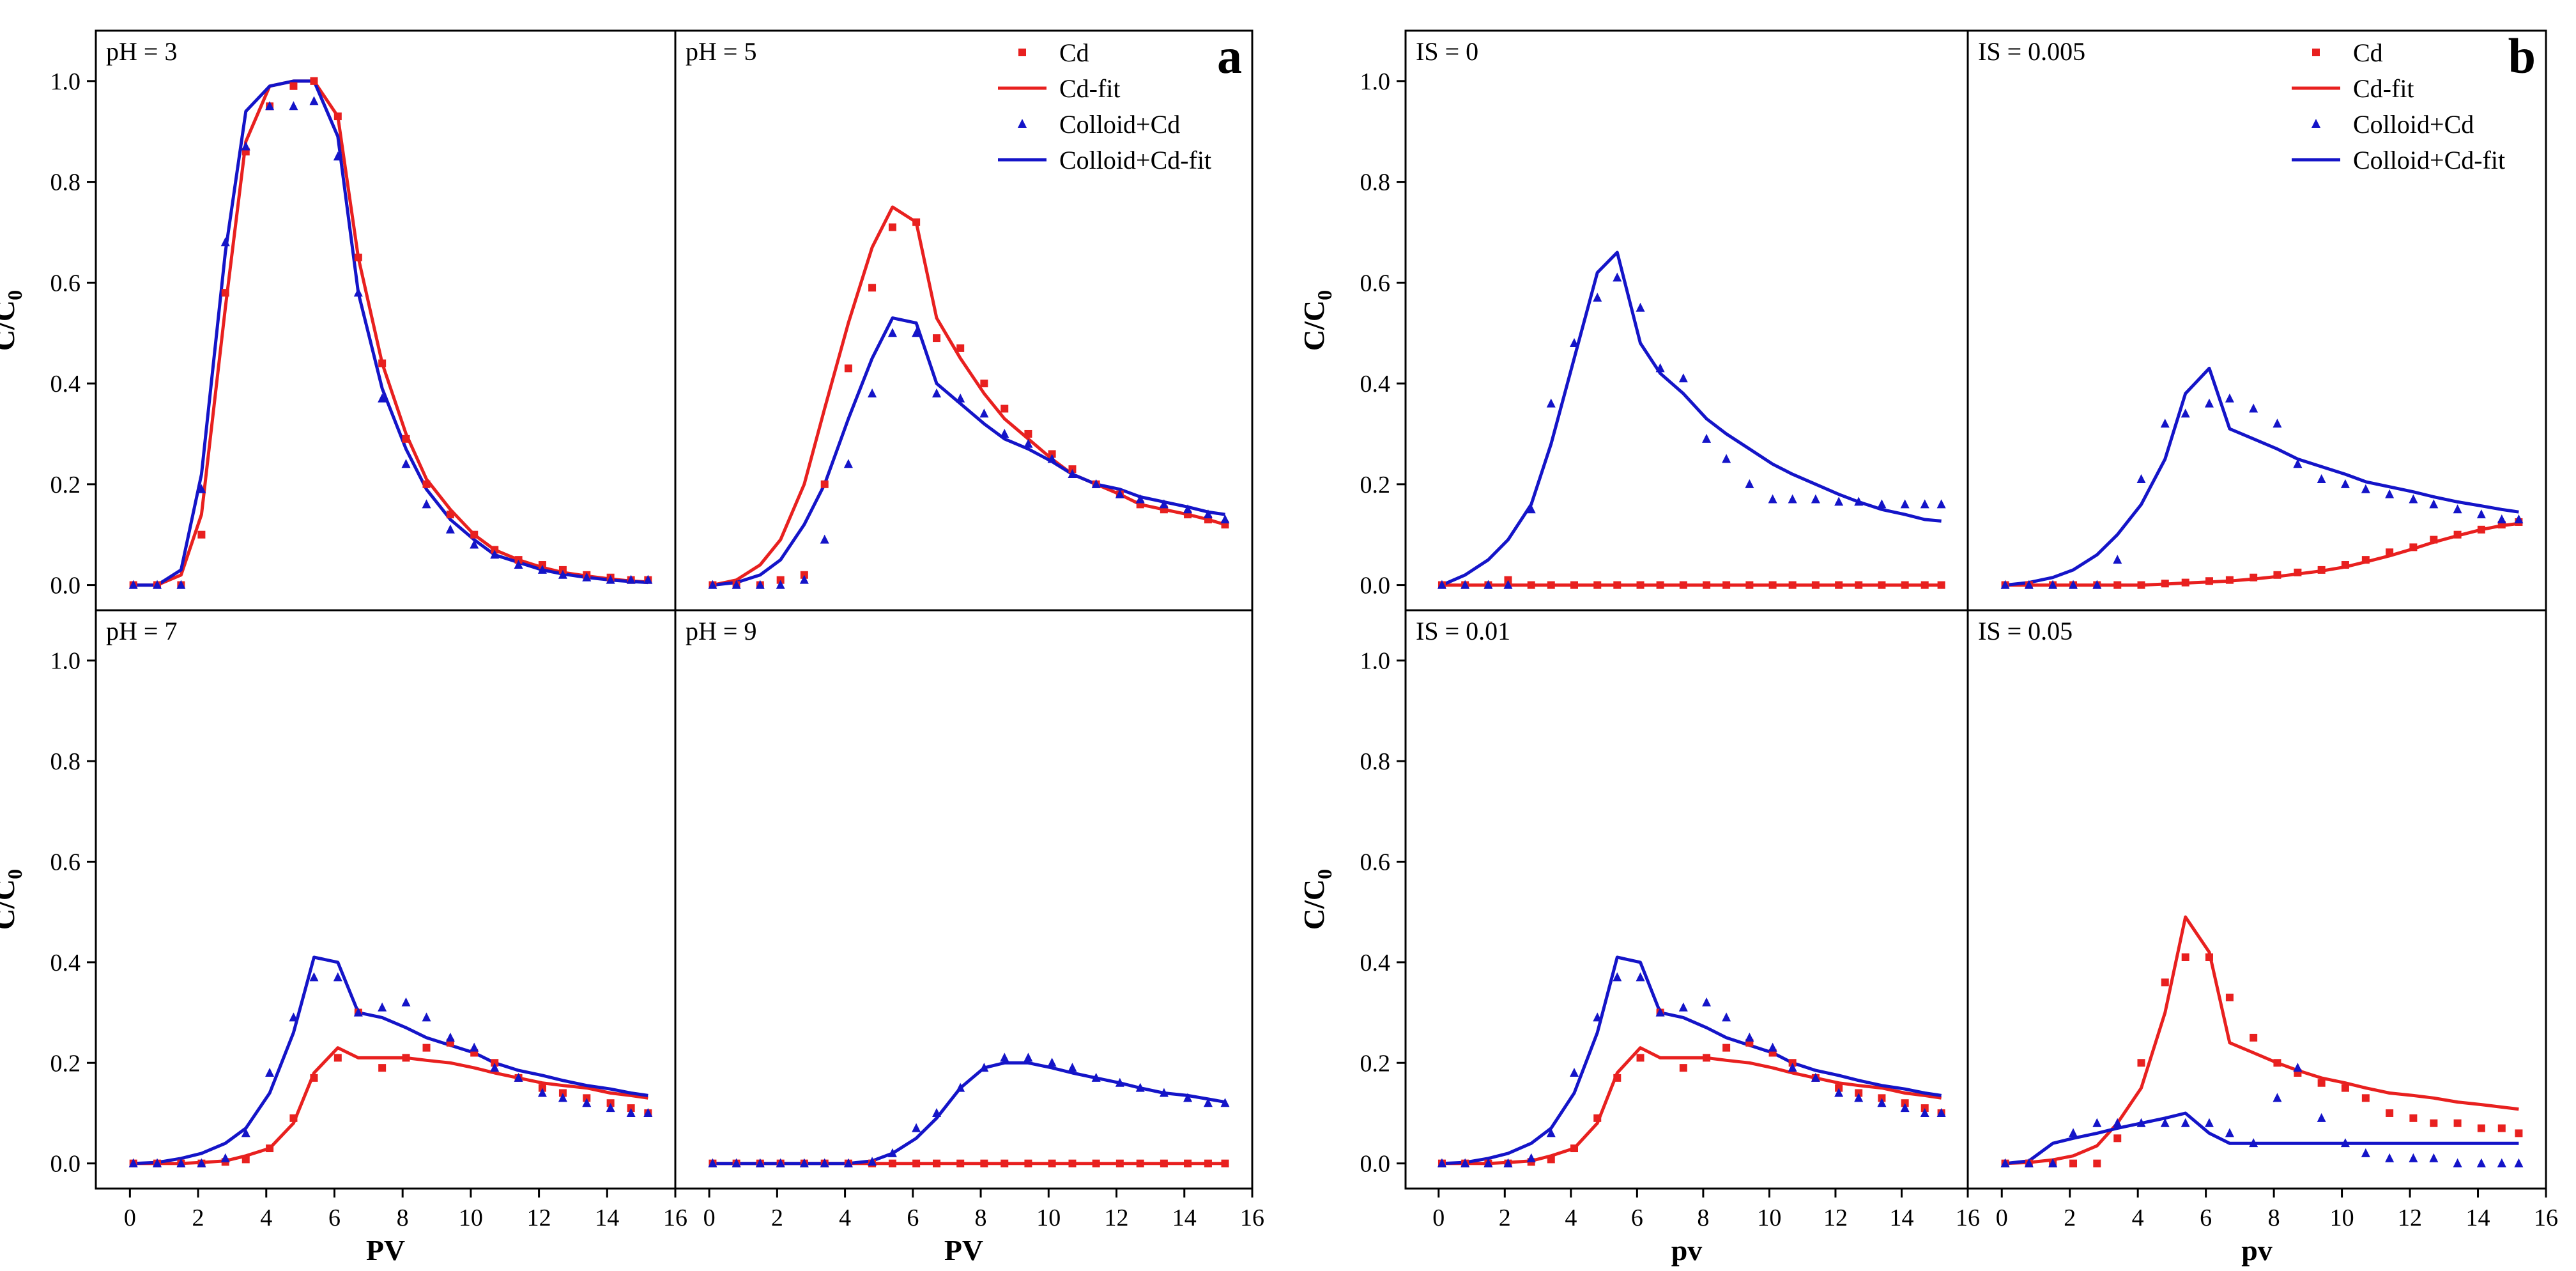  What do you see at coordinates (1633, 320) in the screenshot?
I see `panel-b-0: IS = 0 0.0 0.2 0.4 0.6 0.8 1.0 C/C0` at bounding box center [1633, 320].